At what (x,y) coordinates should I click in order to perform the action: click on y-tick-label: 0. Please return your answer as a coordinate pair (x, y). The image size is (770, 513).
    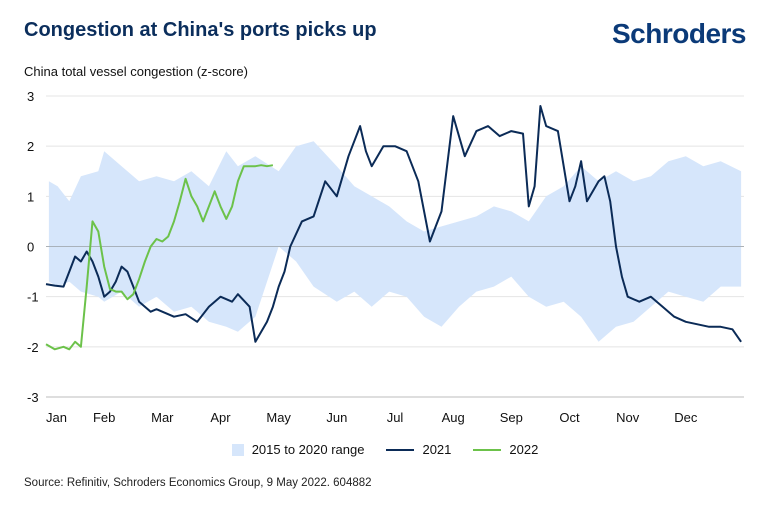
    Looking at the image, I should click on (30, 247).